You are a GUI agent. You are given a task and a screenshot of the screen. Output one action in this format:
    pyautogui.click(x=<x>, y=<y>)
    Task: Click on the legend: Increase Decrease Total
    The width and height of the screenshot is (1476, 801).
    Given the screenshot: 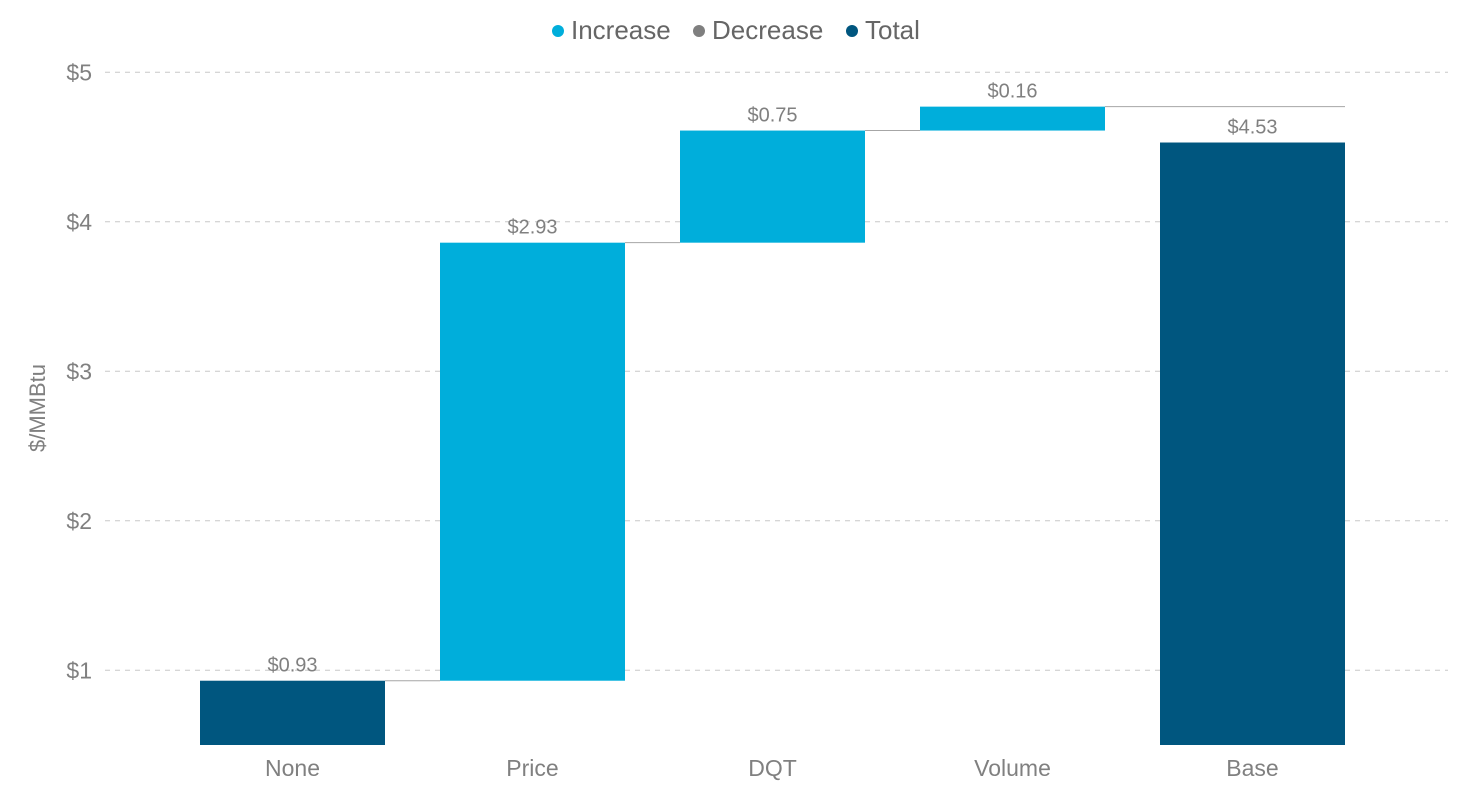 What is the action you would take?
    pyautogui.click(x=736, y=30)
    